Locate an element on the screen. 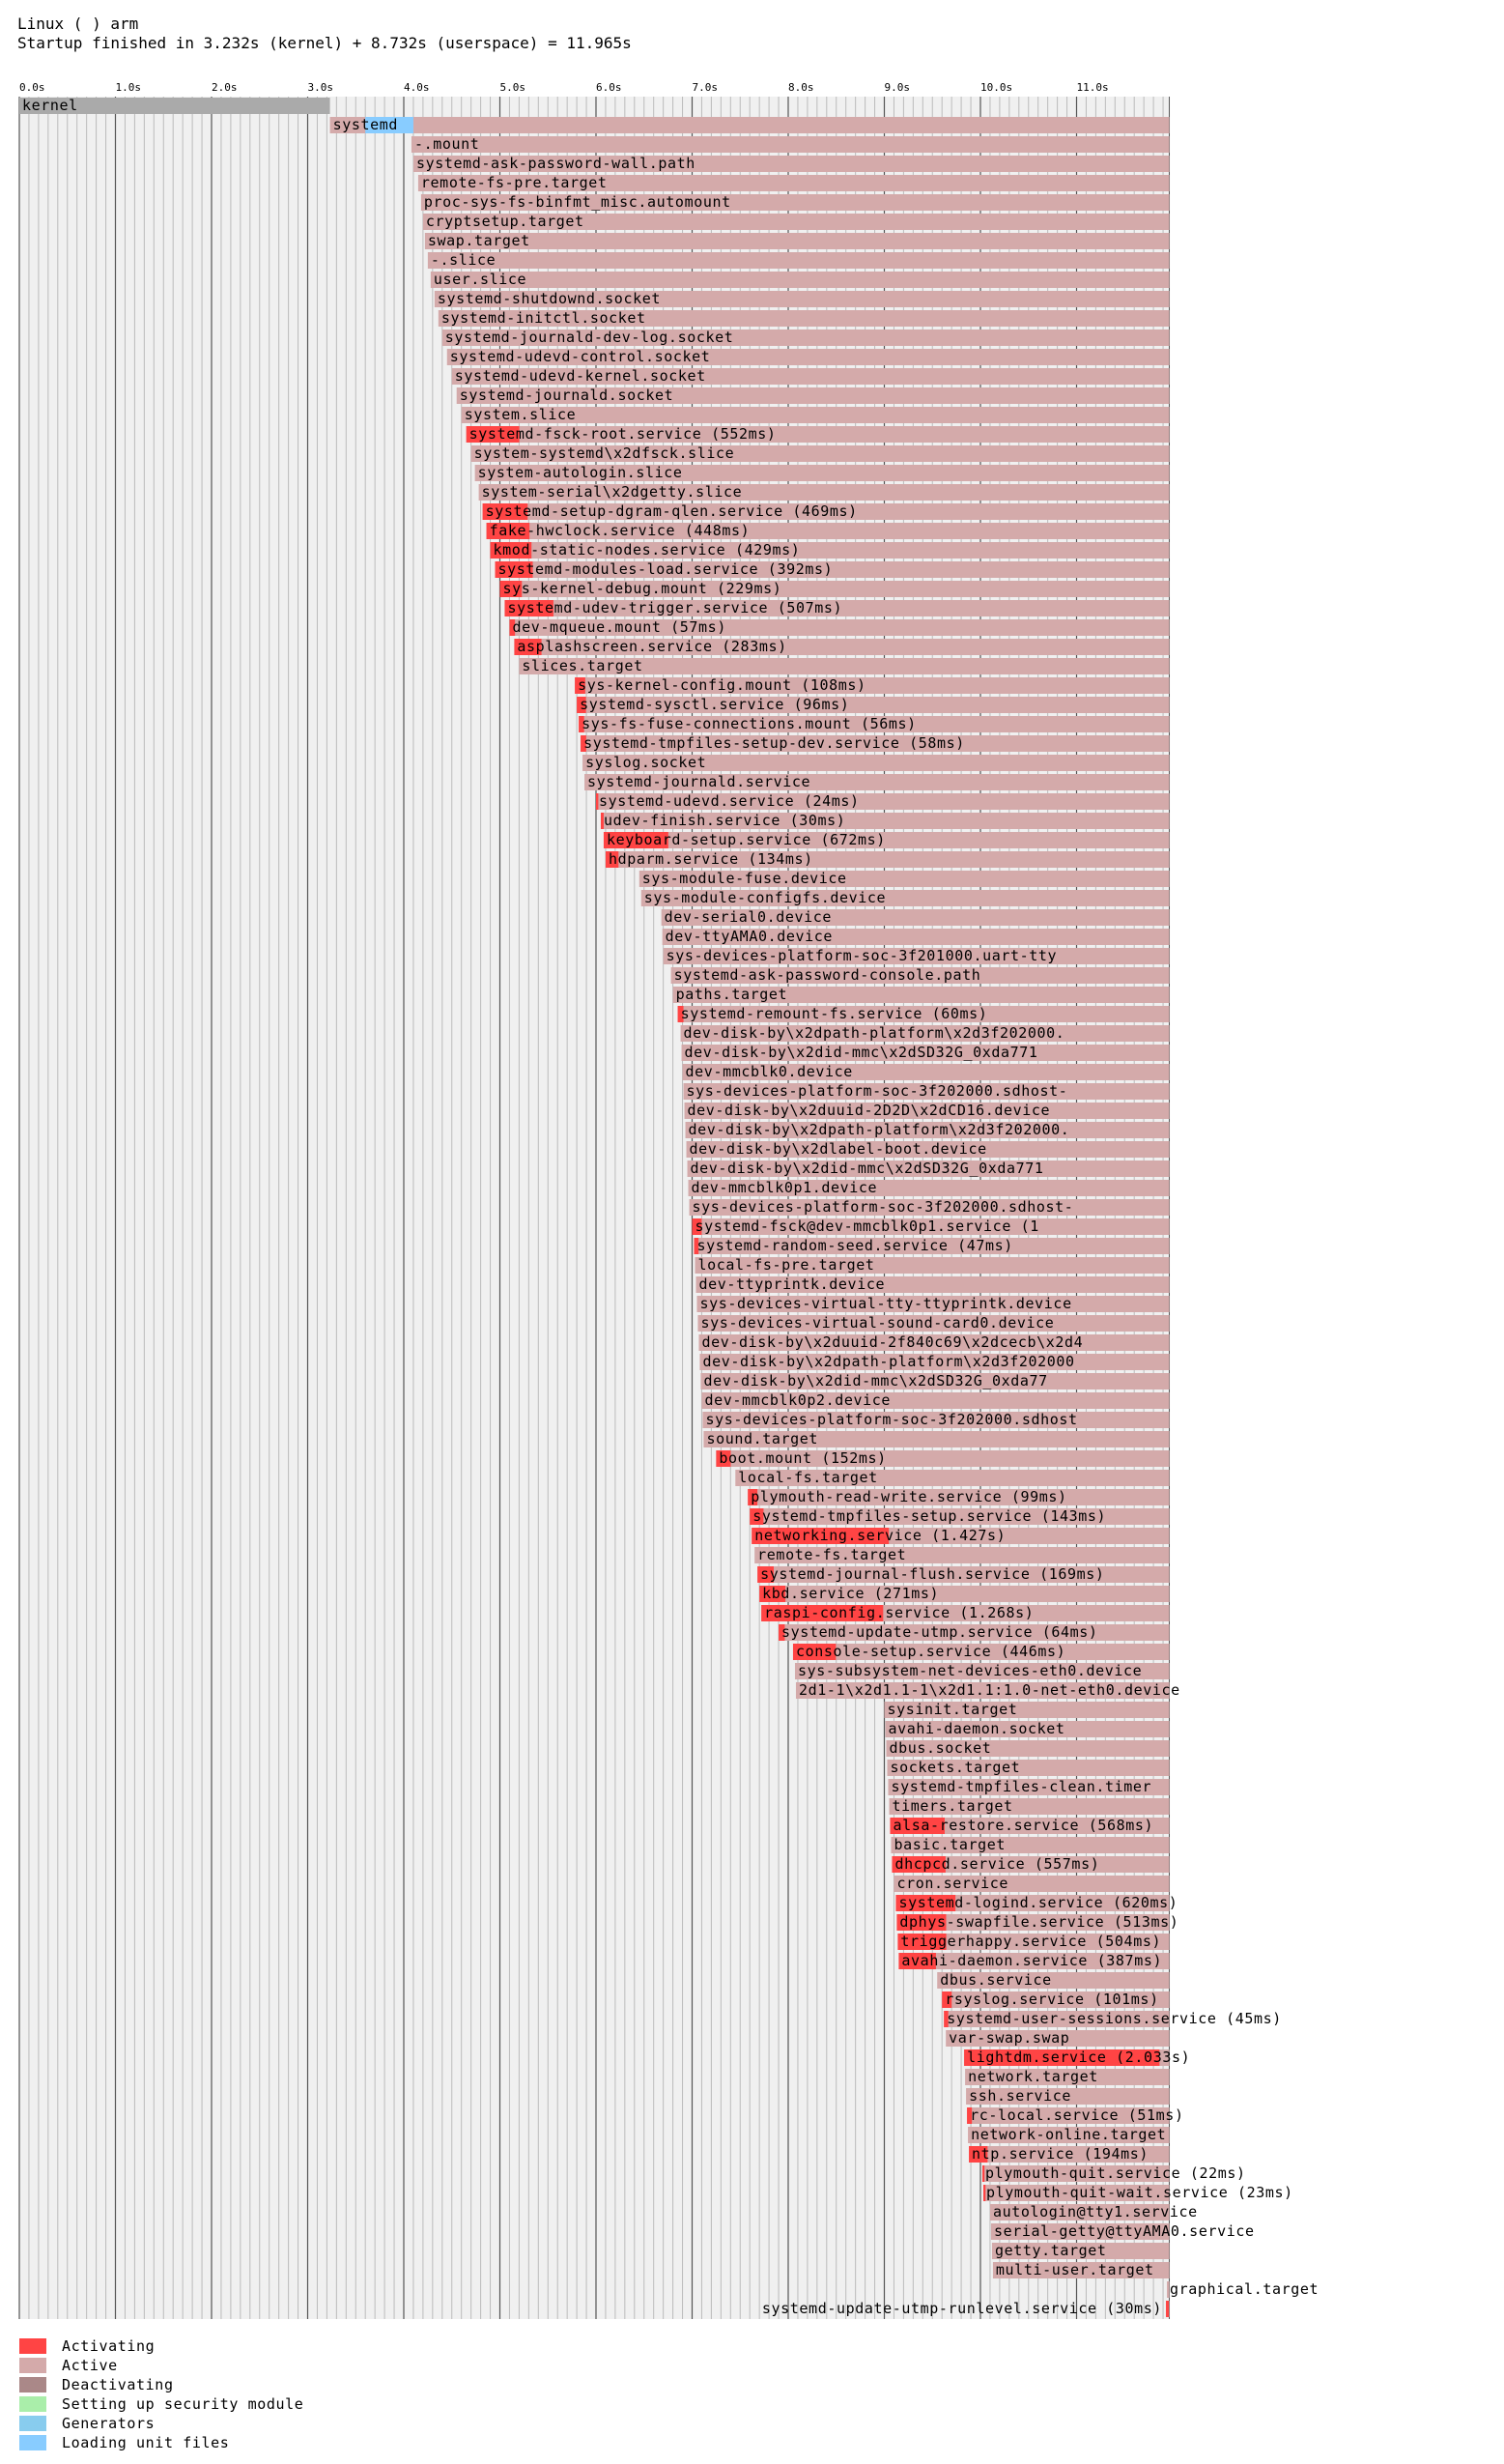 Image resolution: width=1504 pixels, height=2464 pixels. unit-label: network-online.target is located at coordinates (1068, 2134).